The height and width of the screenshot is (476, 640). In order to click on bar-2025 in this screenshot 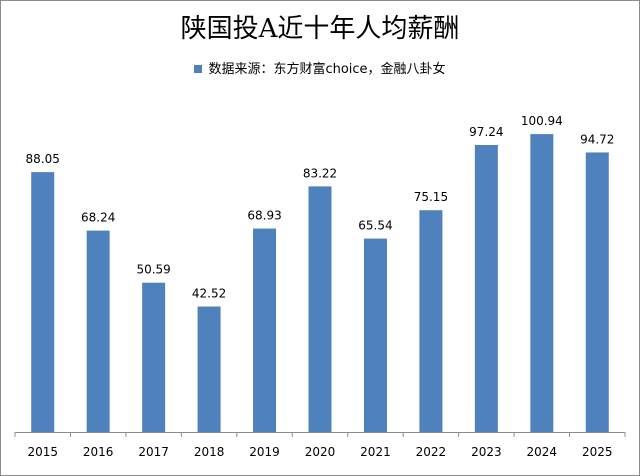, I will do `click(597, 292)`.